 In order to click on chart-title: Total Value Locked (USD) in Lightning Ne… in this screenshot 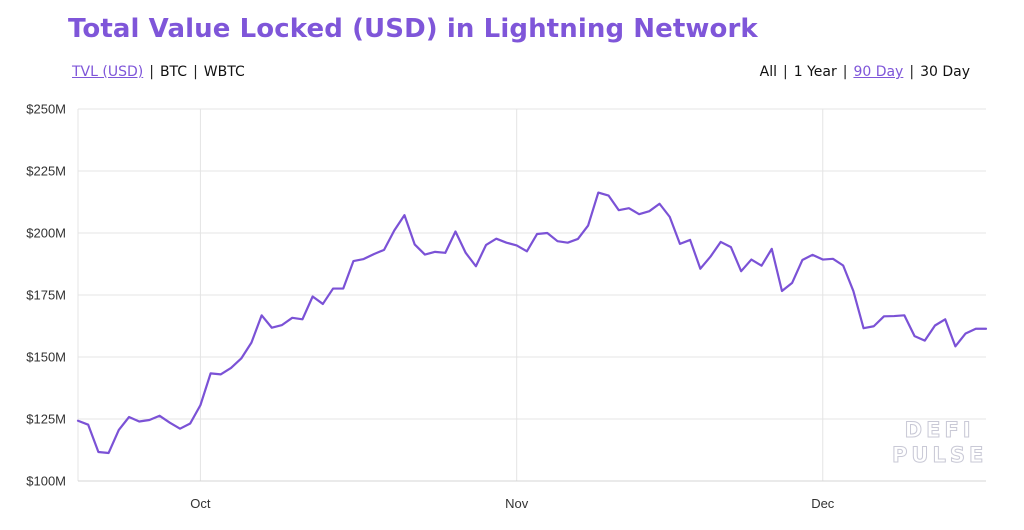, I will do `click(413, 29)`.